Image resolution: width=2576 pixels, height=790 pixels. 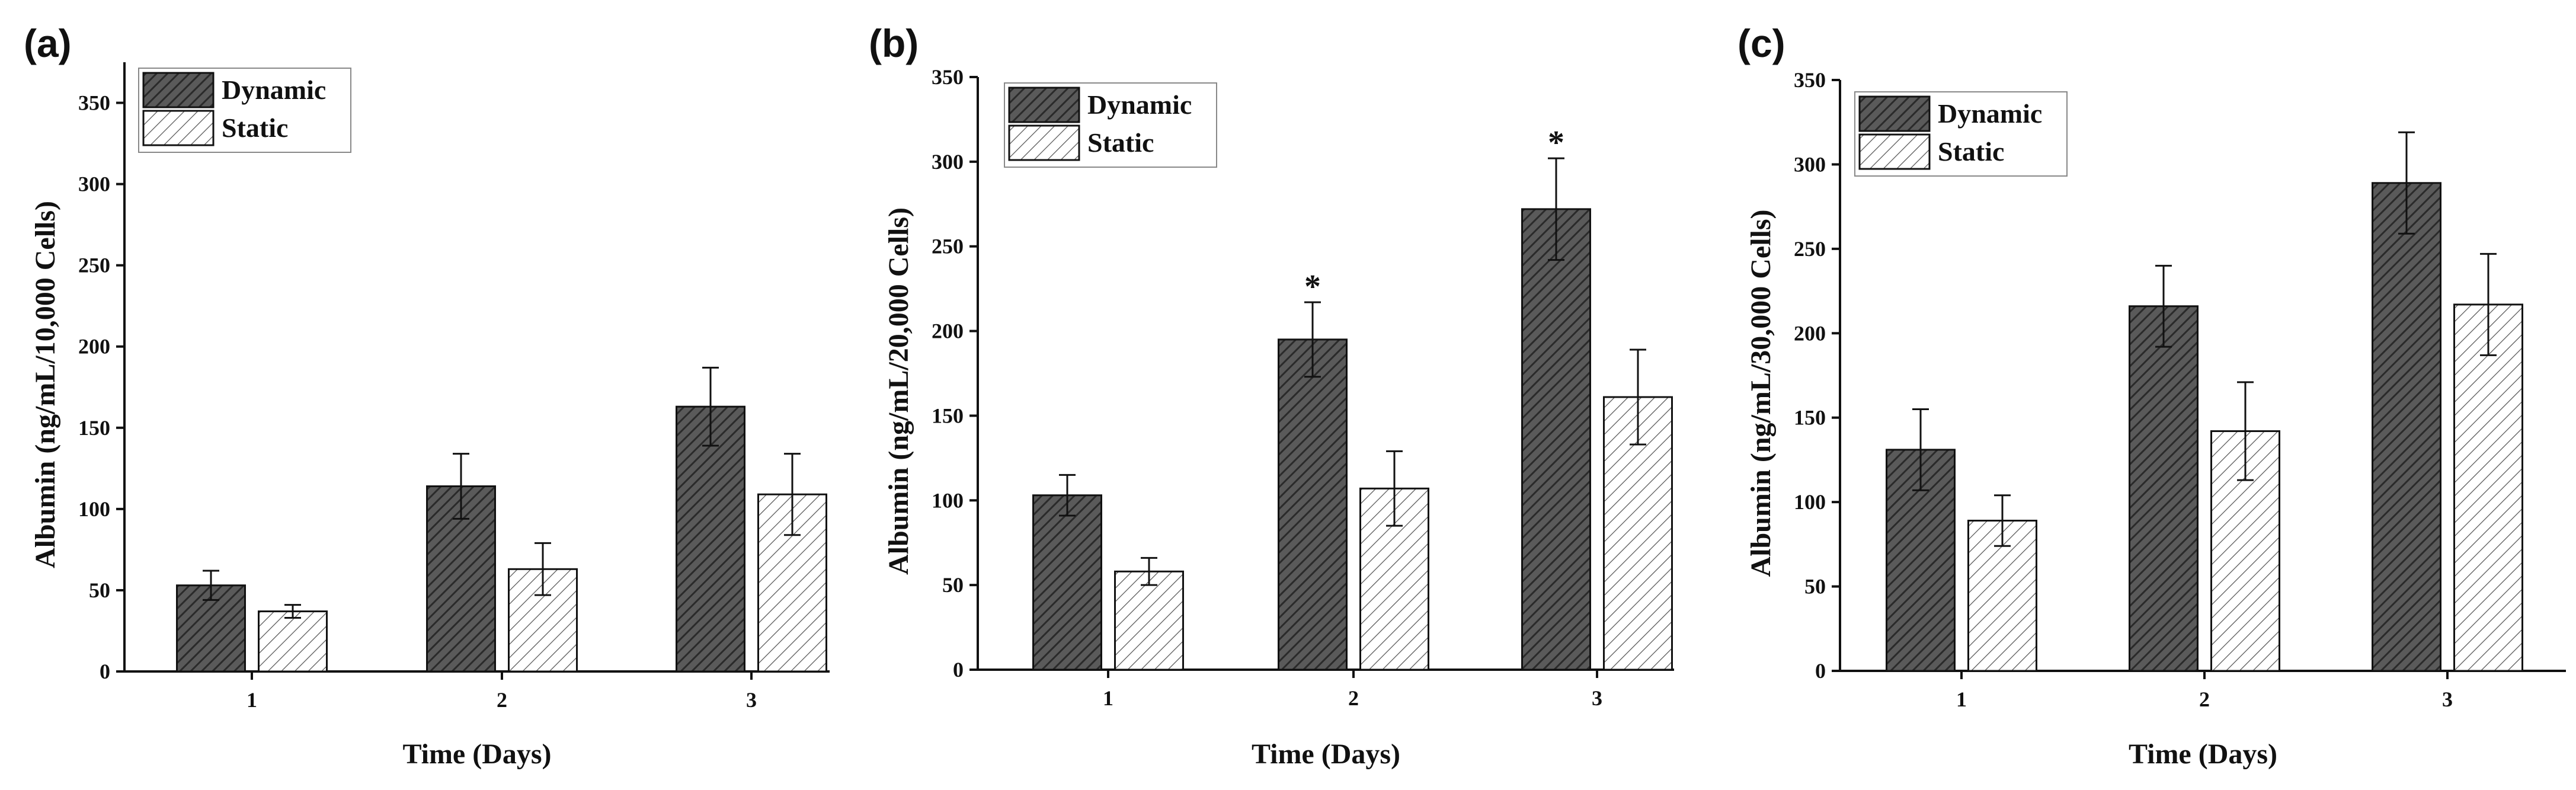 I want to click on panel-label: (a), so click(x=48, y=43).